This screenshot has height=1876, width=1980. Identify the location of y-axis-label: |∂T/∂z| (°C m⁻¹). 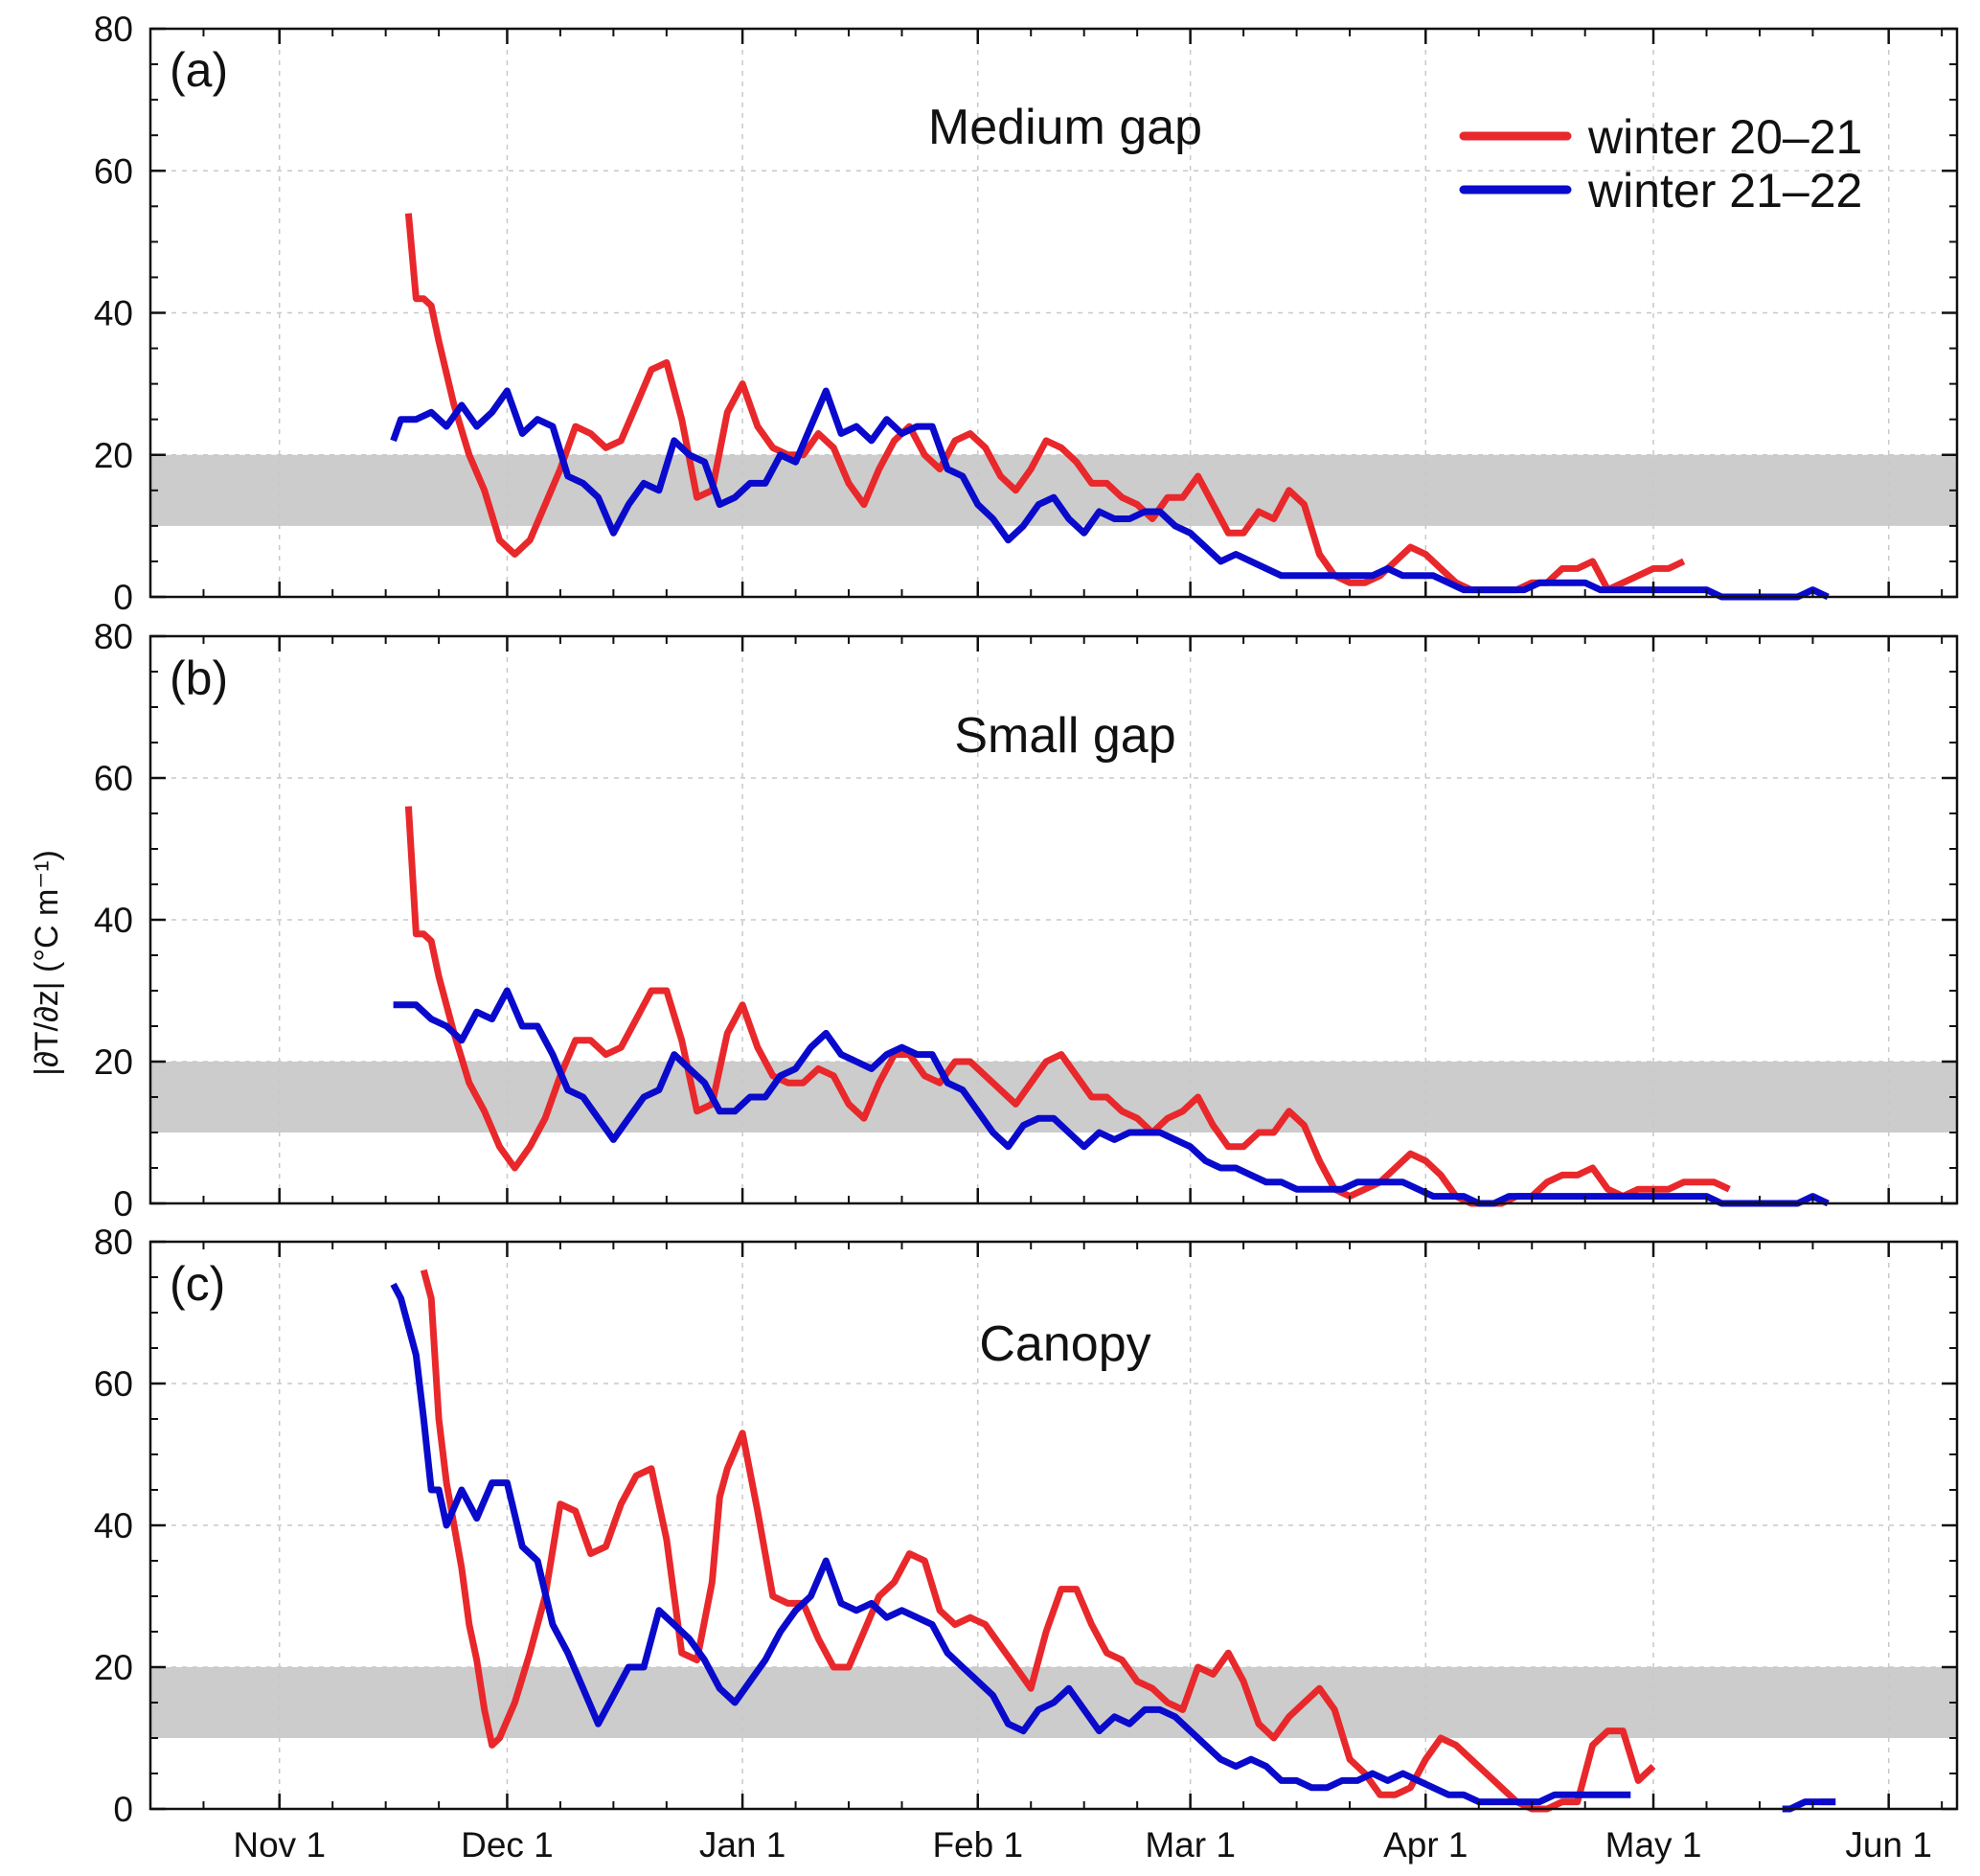
(47, 963).